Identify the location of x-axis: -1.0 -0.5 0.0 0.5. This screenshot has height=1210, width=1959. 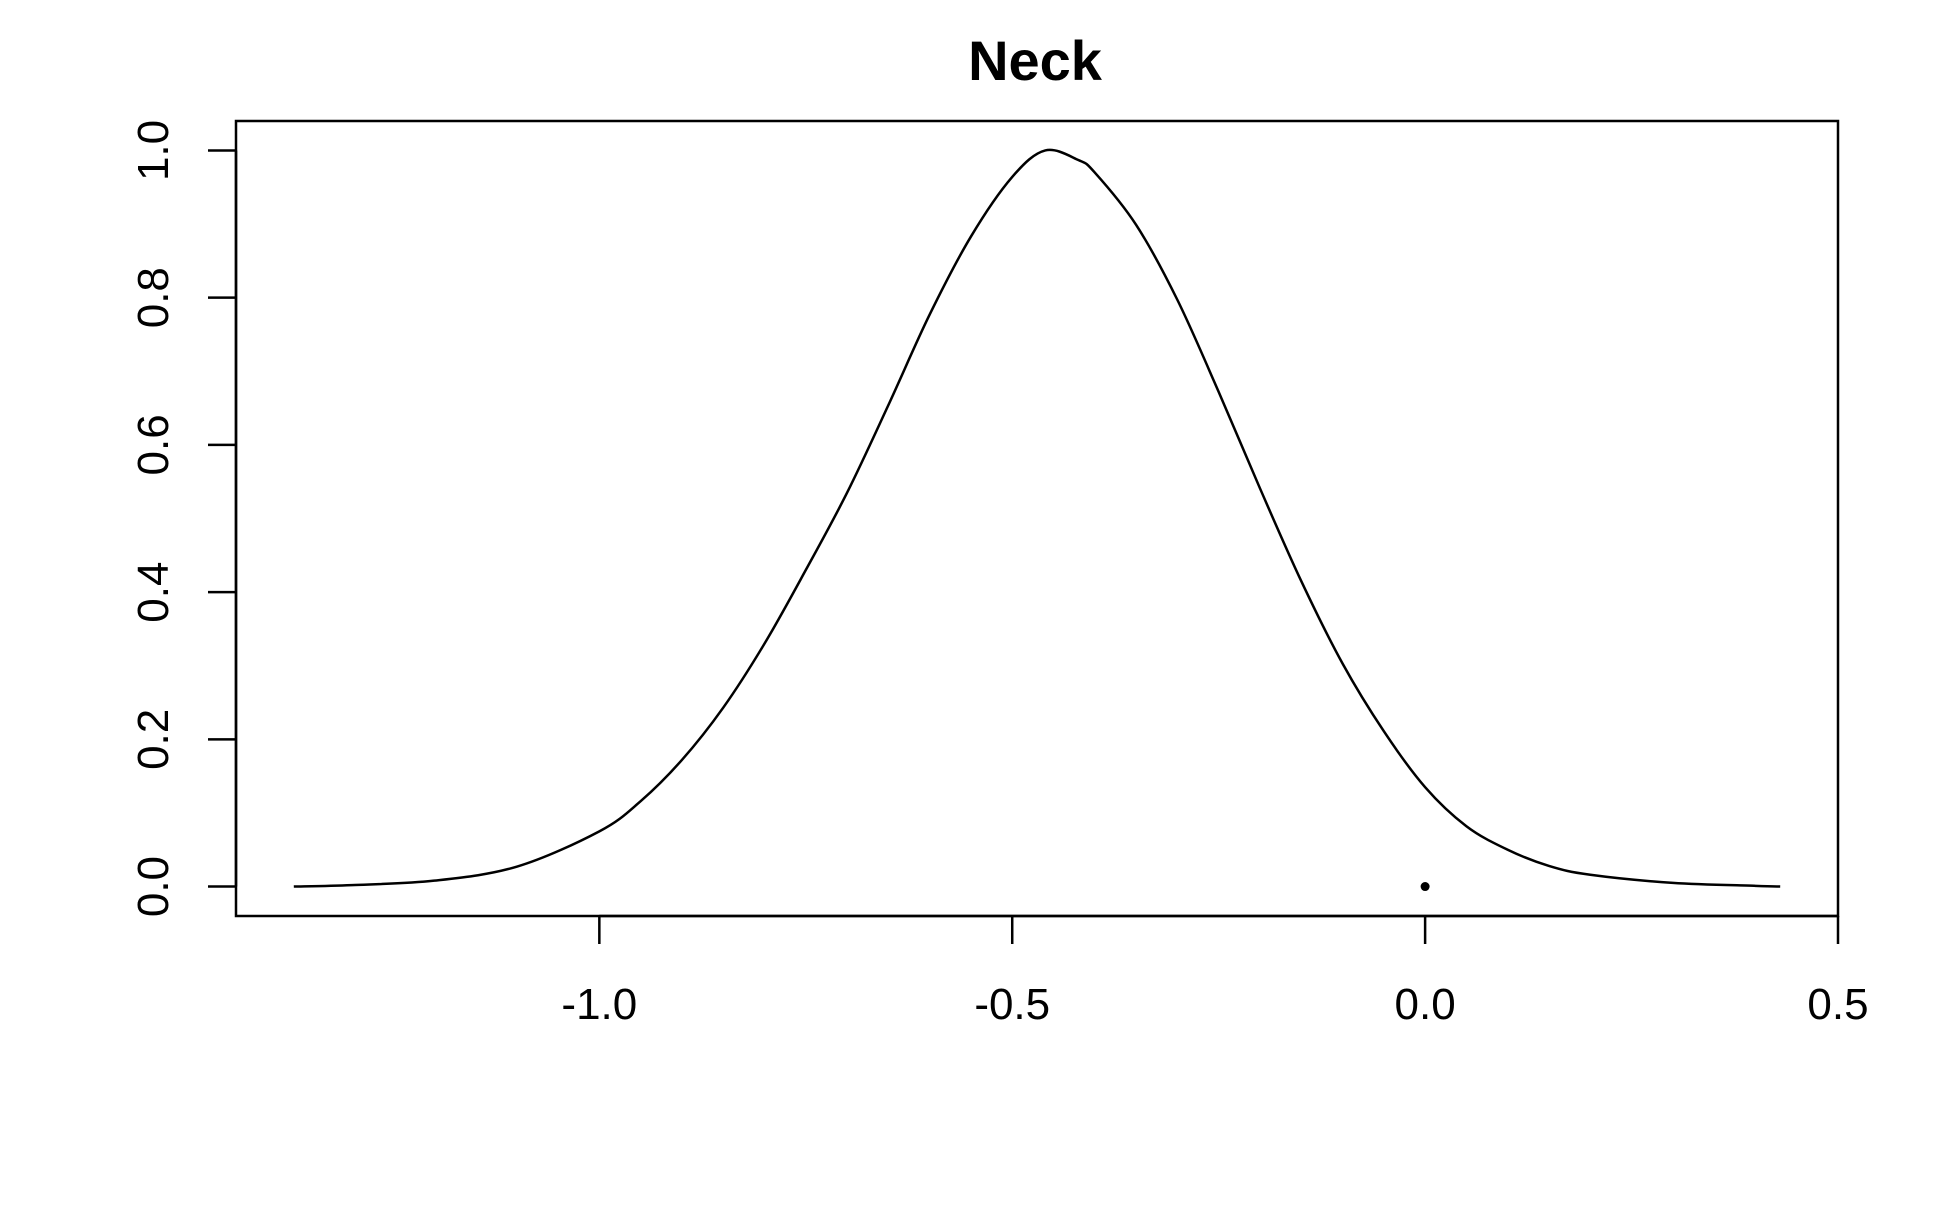
(1215, 971).